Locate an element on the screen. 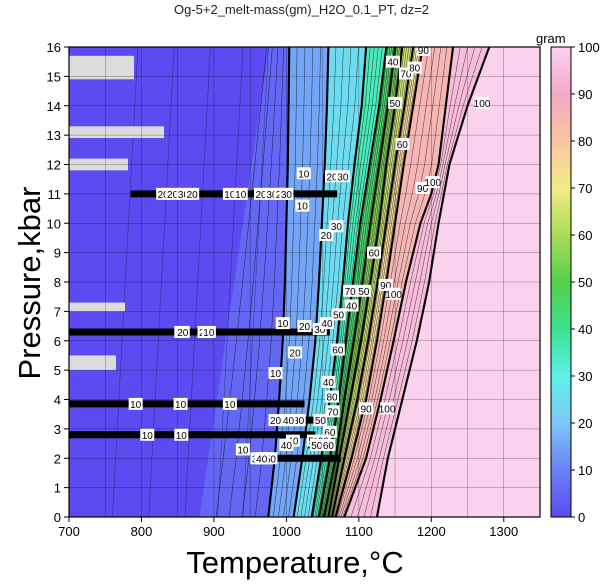 This screenshot has height=587, width=603. x-tick-label: 700 is located at coordinates (69, 531).